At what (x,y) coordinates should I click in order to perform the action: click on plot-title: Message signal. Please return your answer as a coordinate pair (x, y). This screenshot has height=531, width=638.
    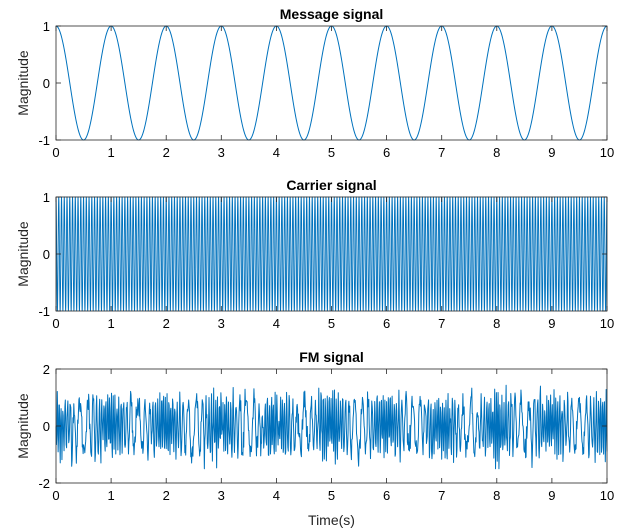
    Looking at the image, I should click on (332, 14).